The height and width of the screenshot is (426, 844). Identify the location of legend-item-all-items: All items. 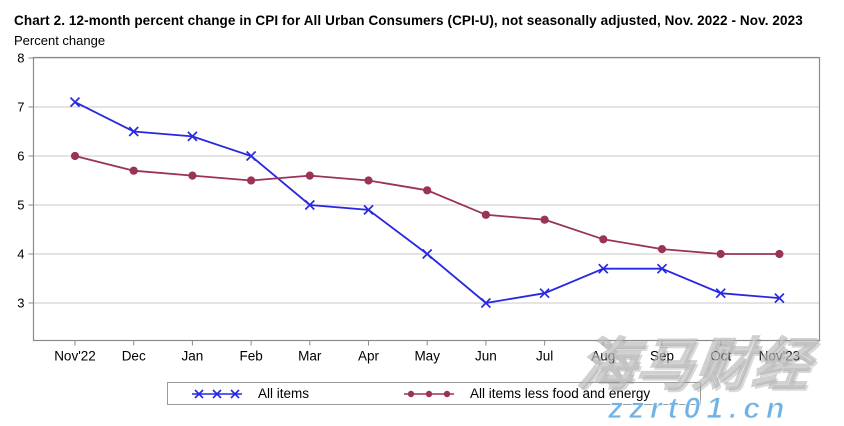
(249, 393).